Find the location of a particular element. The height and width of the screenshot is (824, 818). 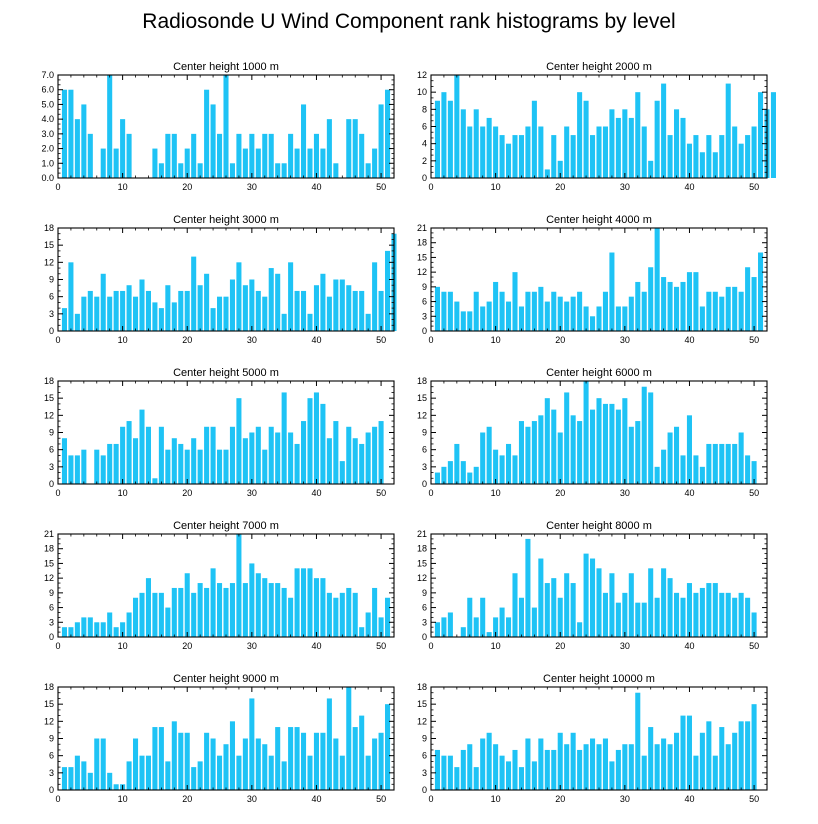

y-tick-label: 6 is located at coordinates (424, 450).